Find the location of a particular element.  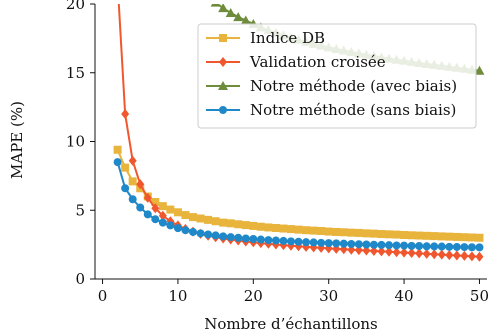

legend-item: Notre méthode (avec biais) is located at coordinates (331, 86).